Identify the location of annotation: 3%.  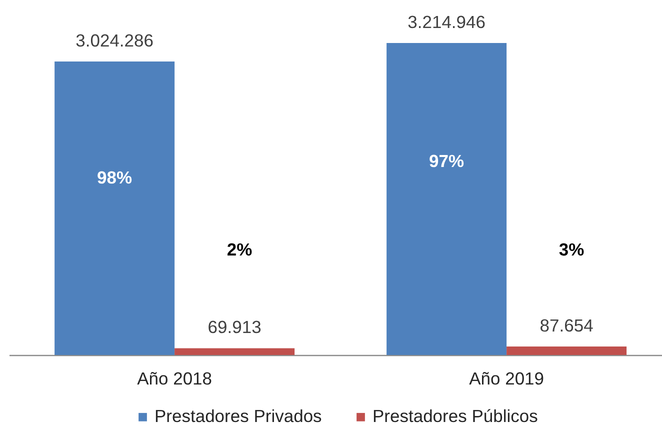
(571, 249).